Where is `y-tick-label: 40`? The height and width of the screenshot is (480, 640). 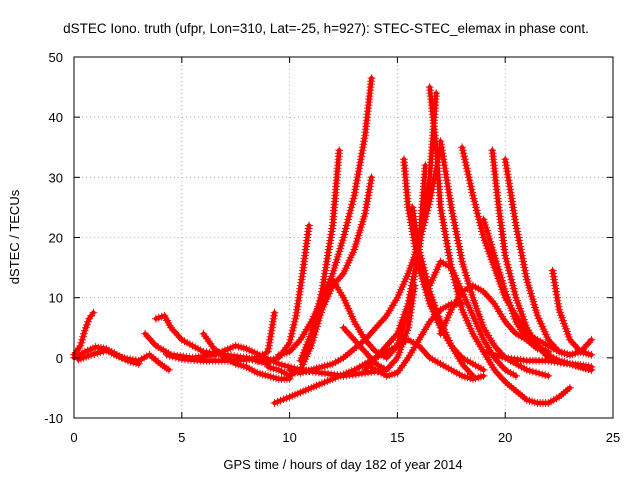
y-tick-label: 40 is located at coordinates (56, 117).